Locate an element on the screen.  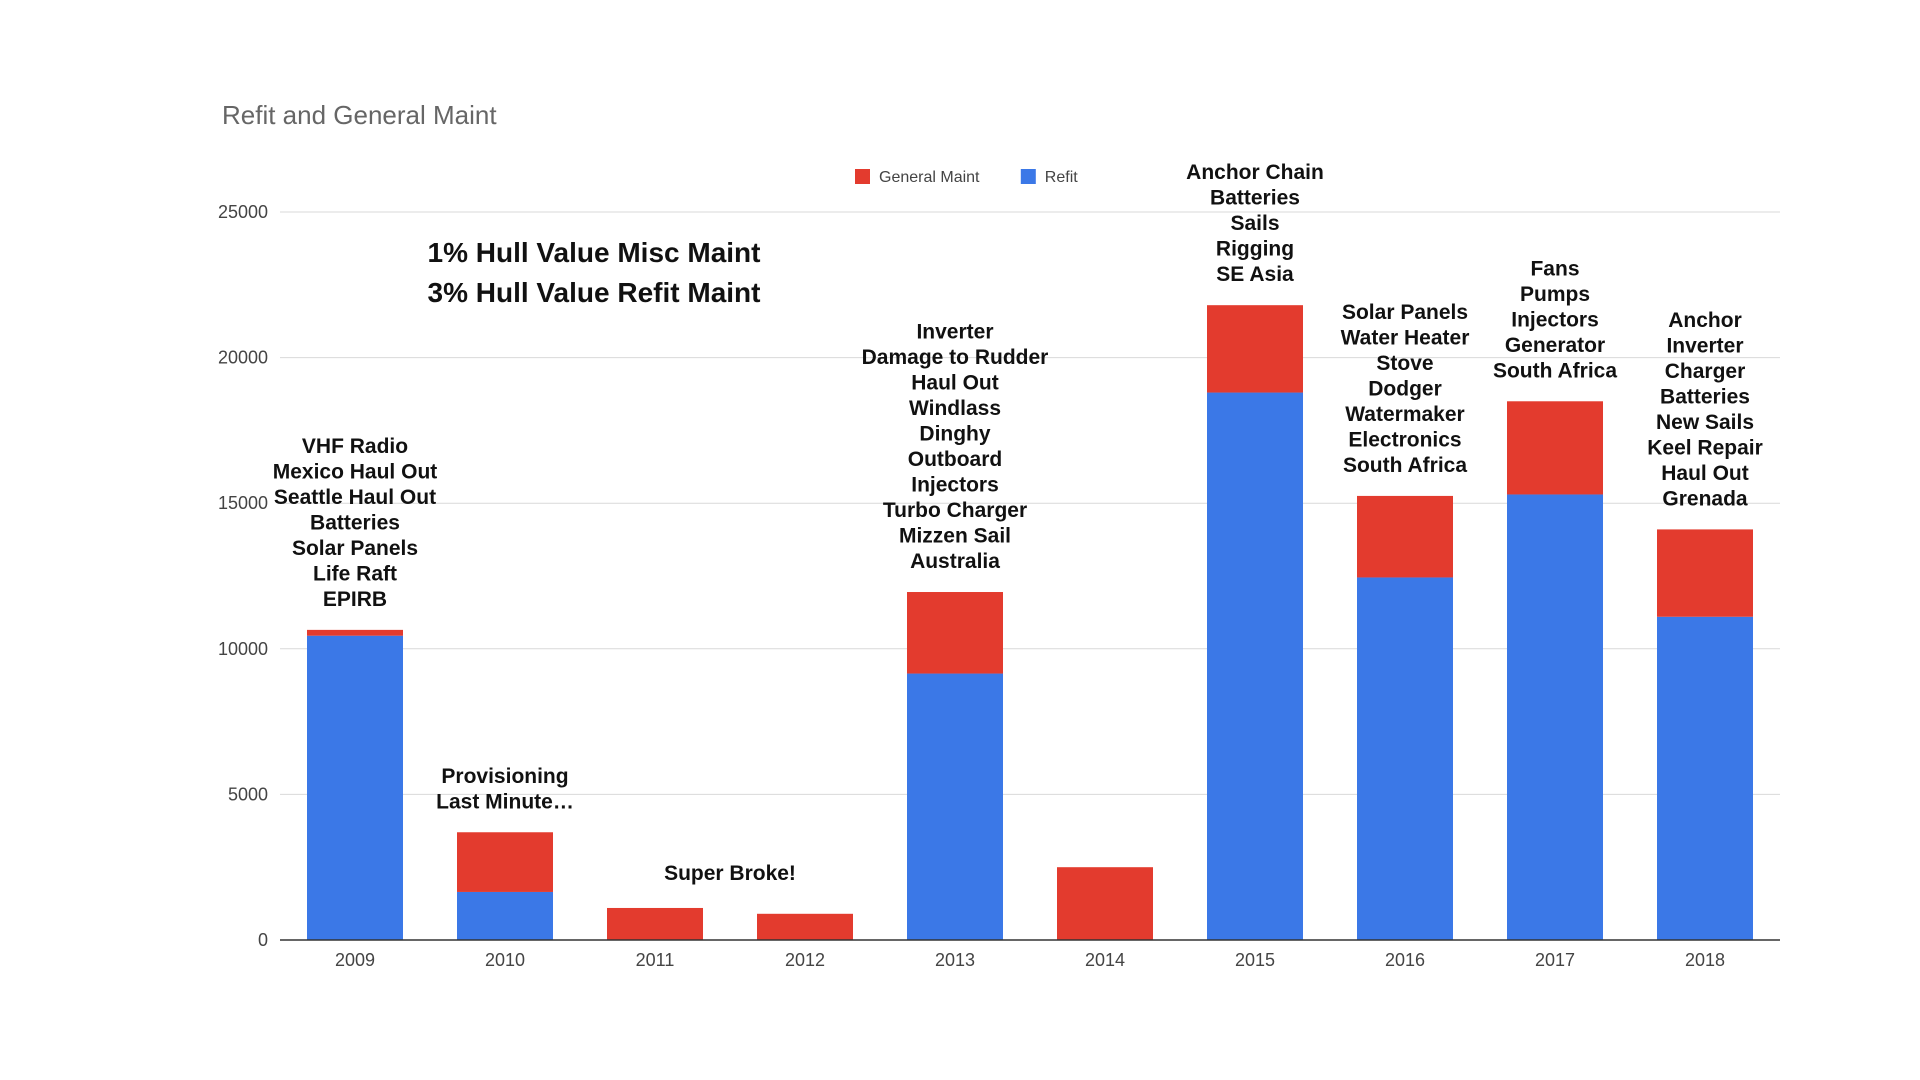
x-tick-label: 2015 is located at coordinates (1255, 960).